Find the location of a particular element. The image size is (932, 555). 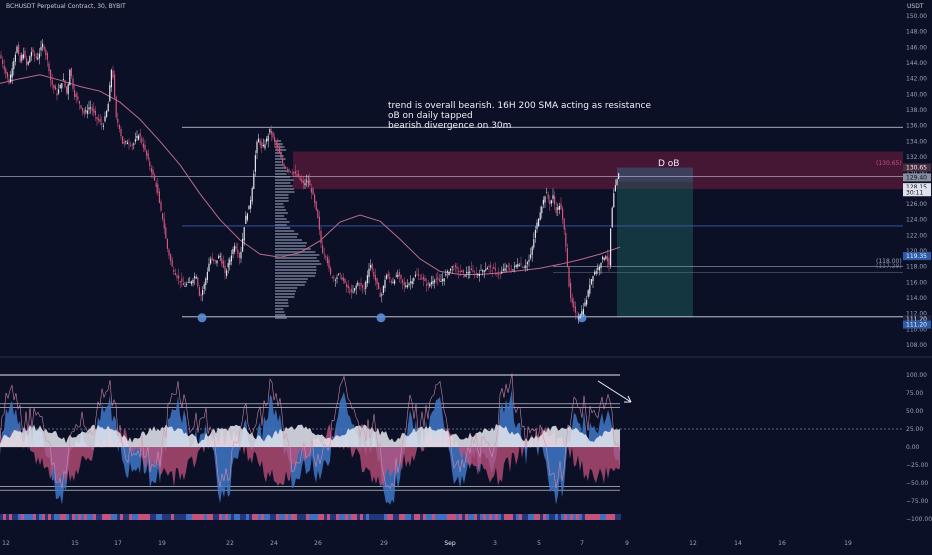

price-tag-label: 130.65 is located at coordinates (916, 168).